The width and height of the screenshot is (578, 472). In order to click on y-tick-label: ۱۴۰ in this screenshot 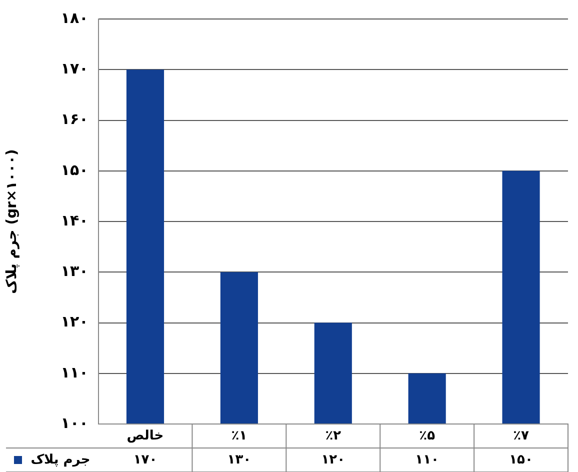, I will do `click(74, 220)`.